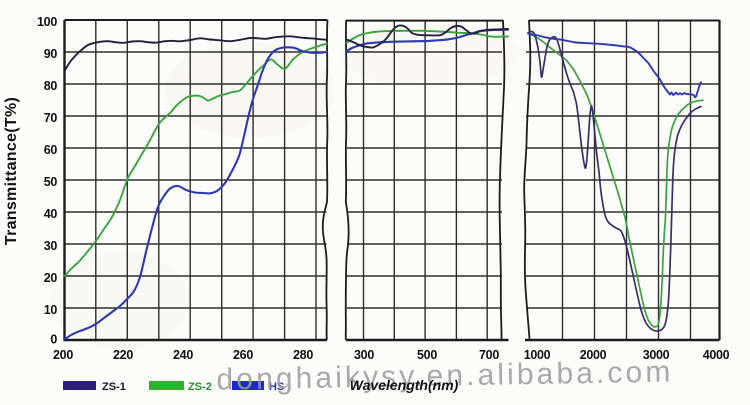  I want to click on svg-text: 40, so click(51, 214).